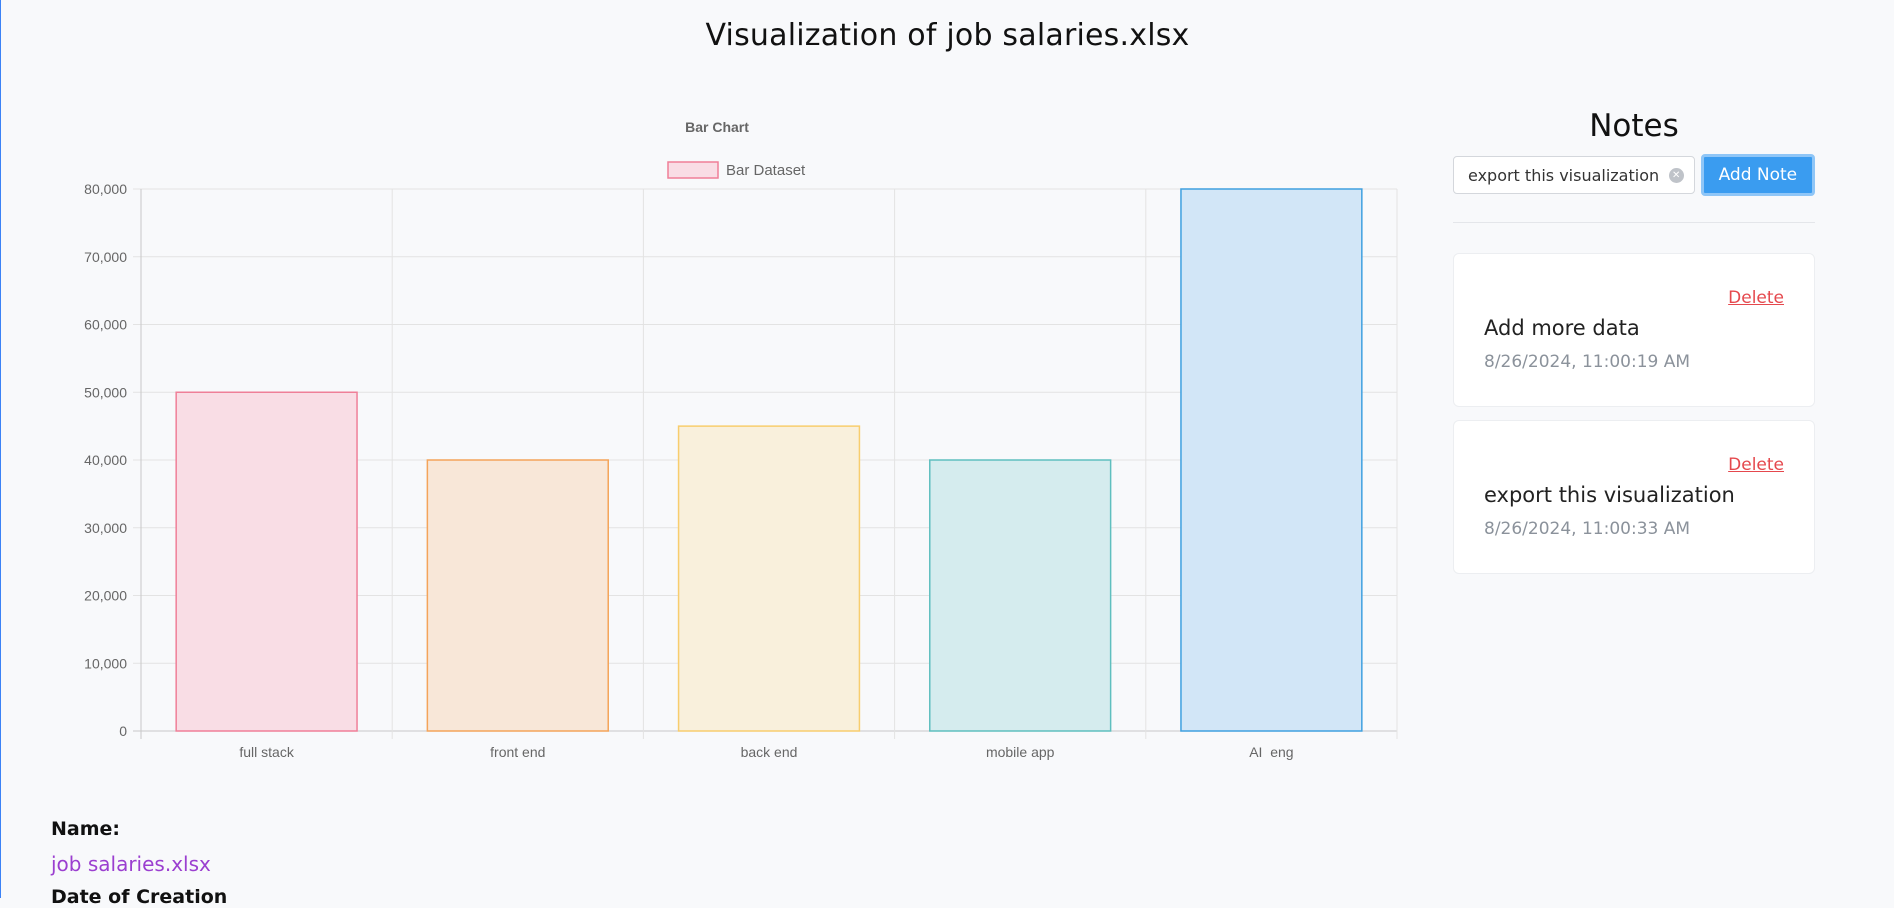 This screenshot has width=1894, height=908. What do you see at coordinates (1634, 222) in the screenshot?
I see `divider` at bounding box center [1634, 222].